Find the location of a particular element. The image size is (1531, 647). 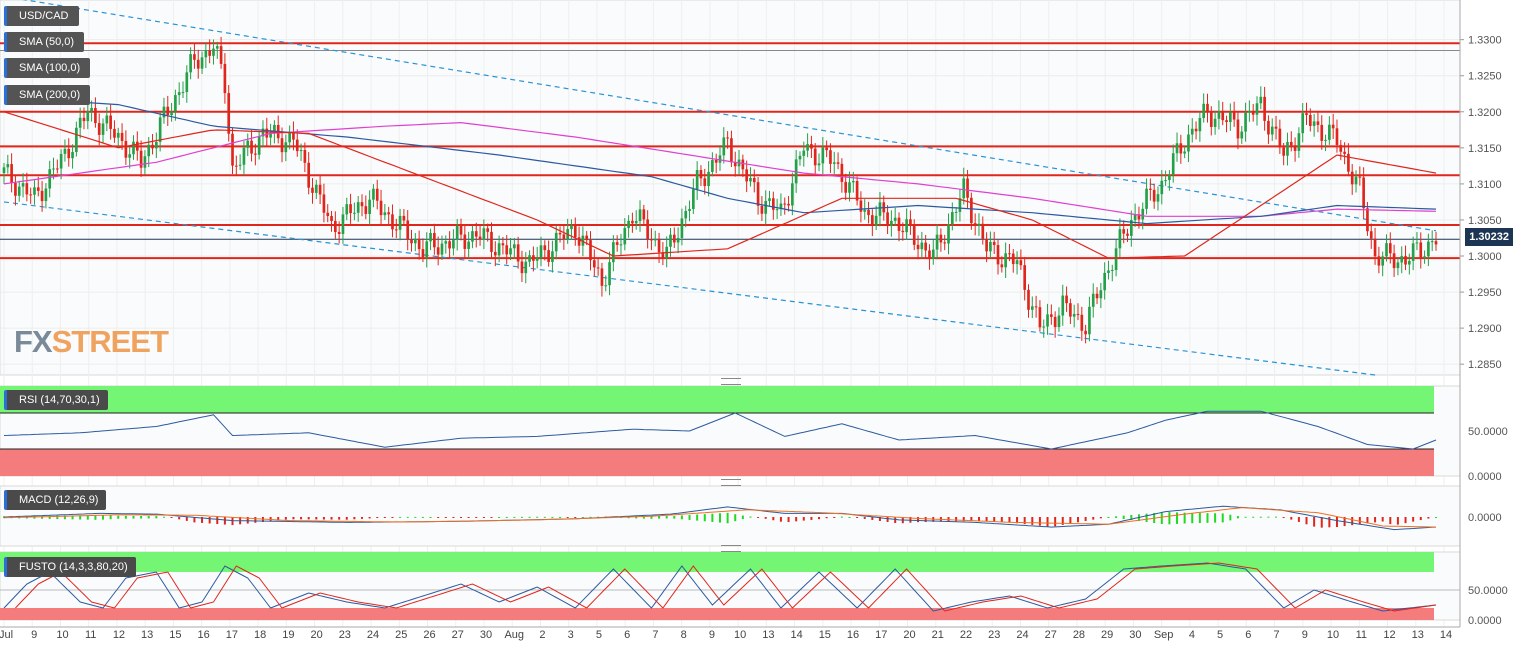

rsi-label: RSI (14,70,30,1) is located at coordinates (56, 400).